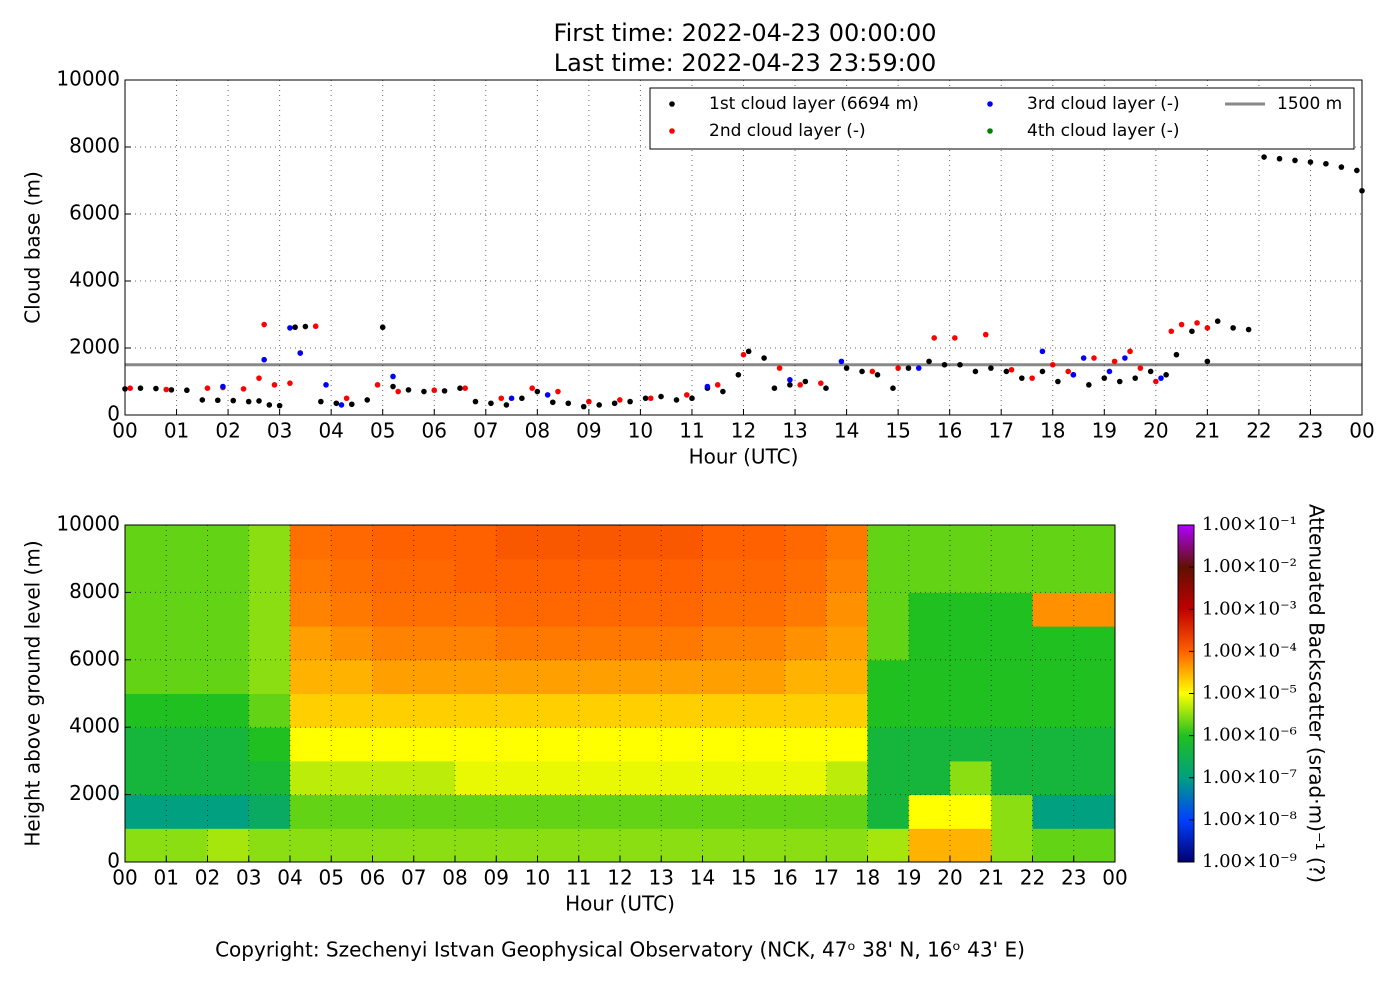  I want to click on colorbar-label: Attenuated Backscatter (srad·m)⁻¹ (?), so click(1317, 693).